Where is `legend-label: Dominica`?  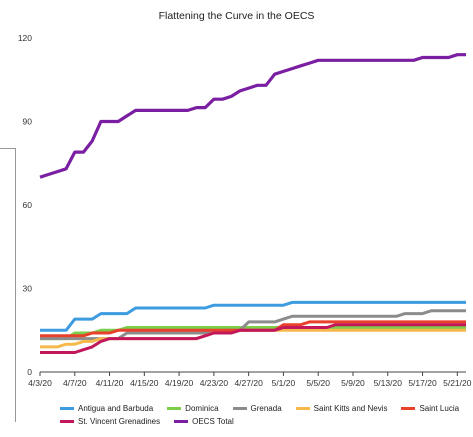
legend-label: Dominica is located at coordinates (202, 408).